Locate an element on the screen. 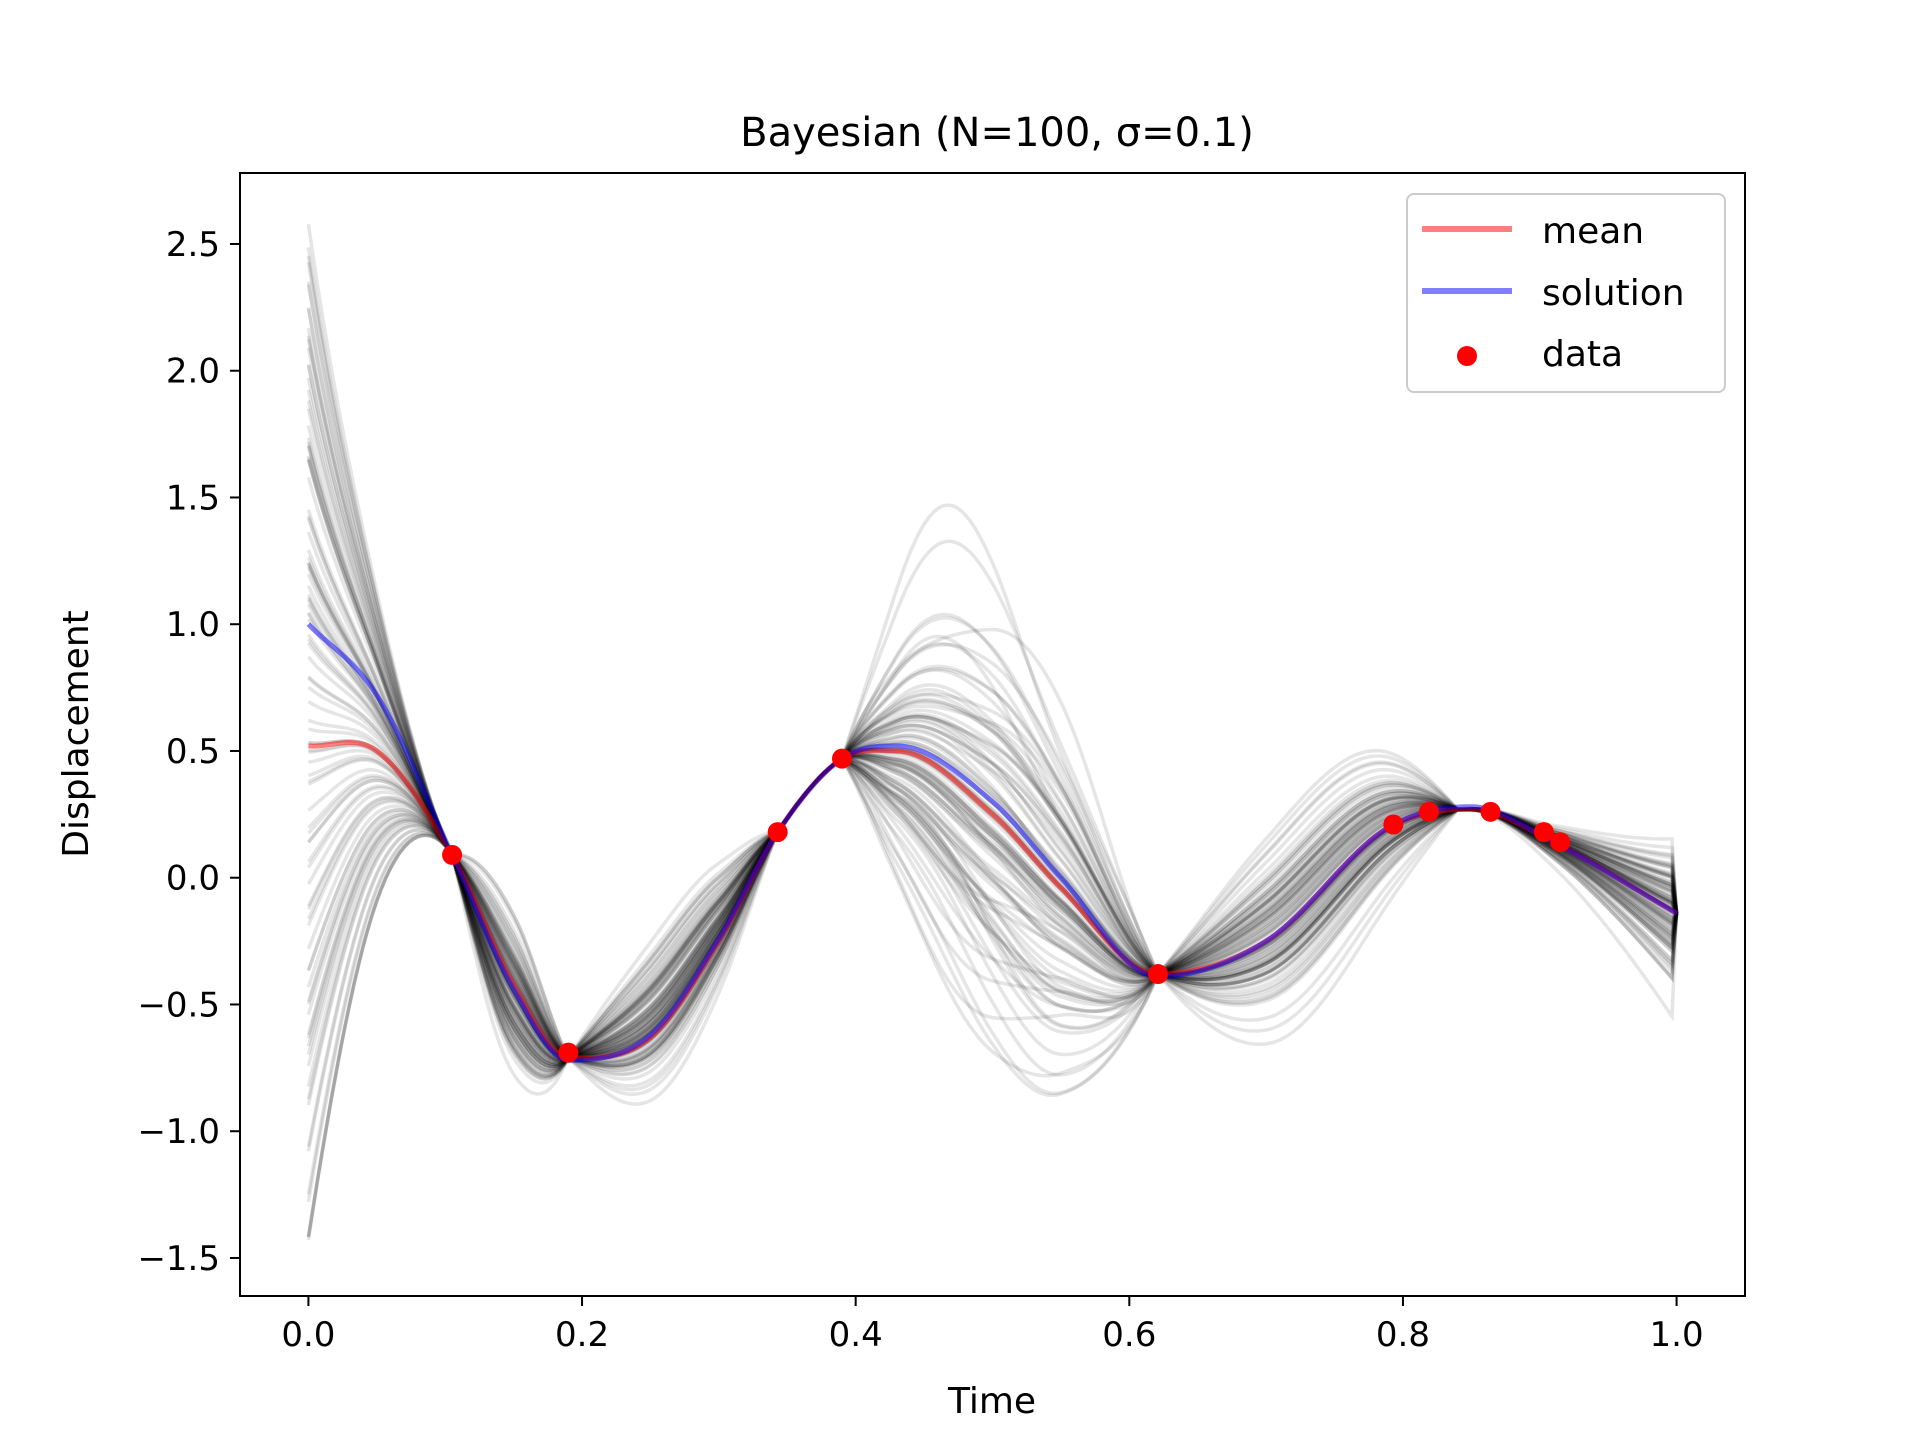  x-tick-label: 0.8 is located at coordinates (1403, 1335).